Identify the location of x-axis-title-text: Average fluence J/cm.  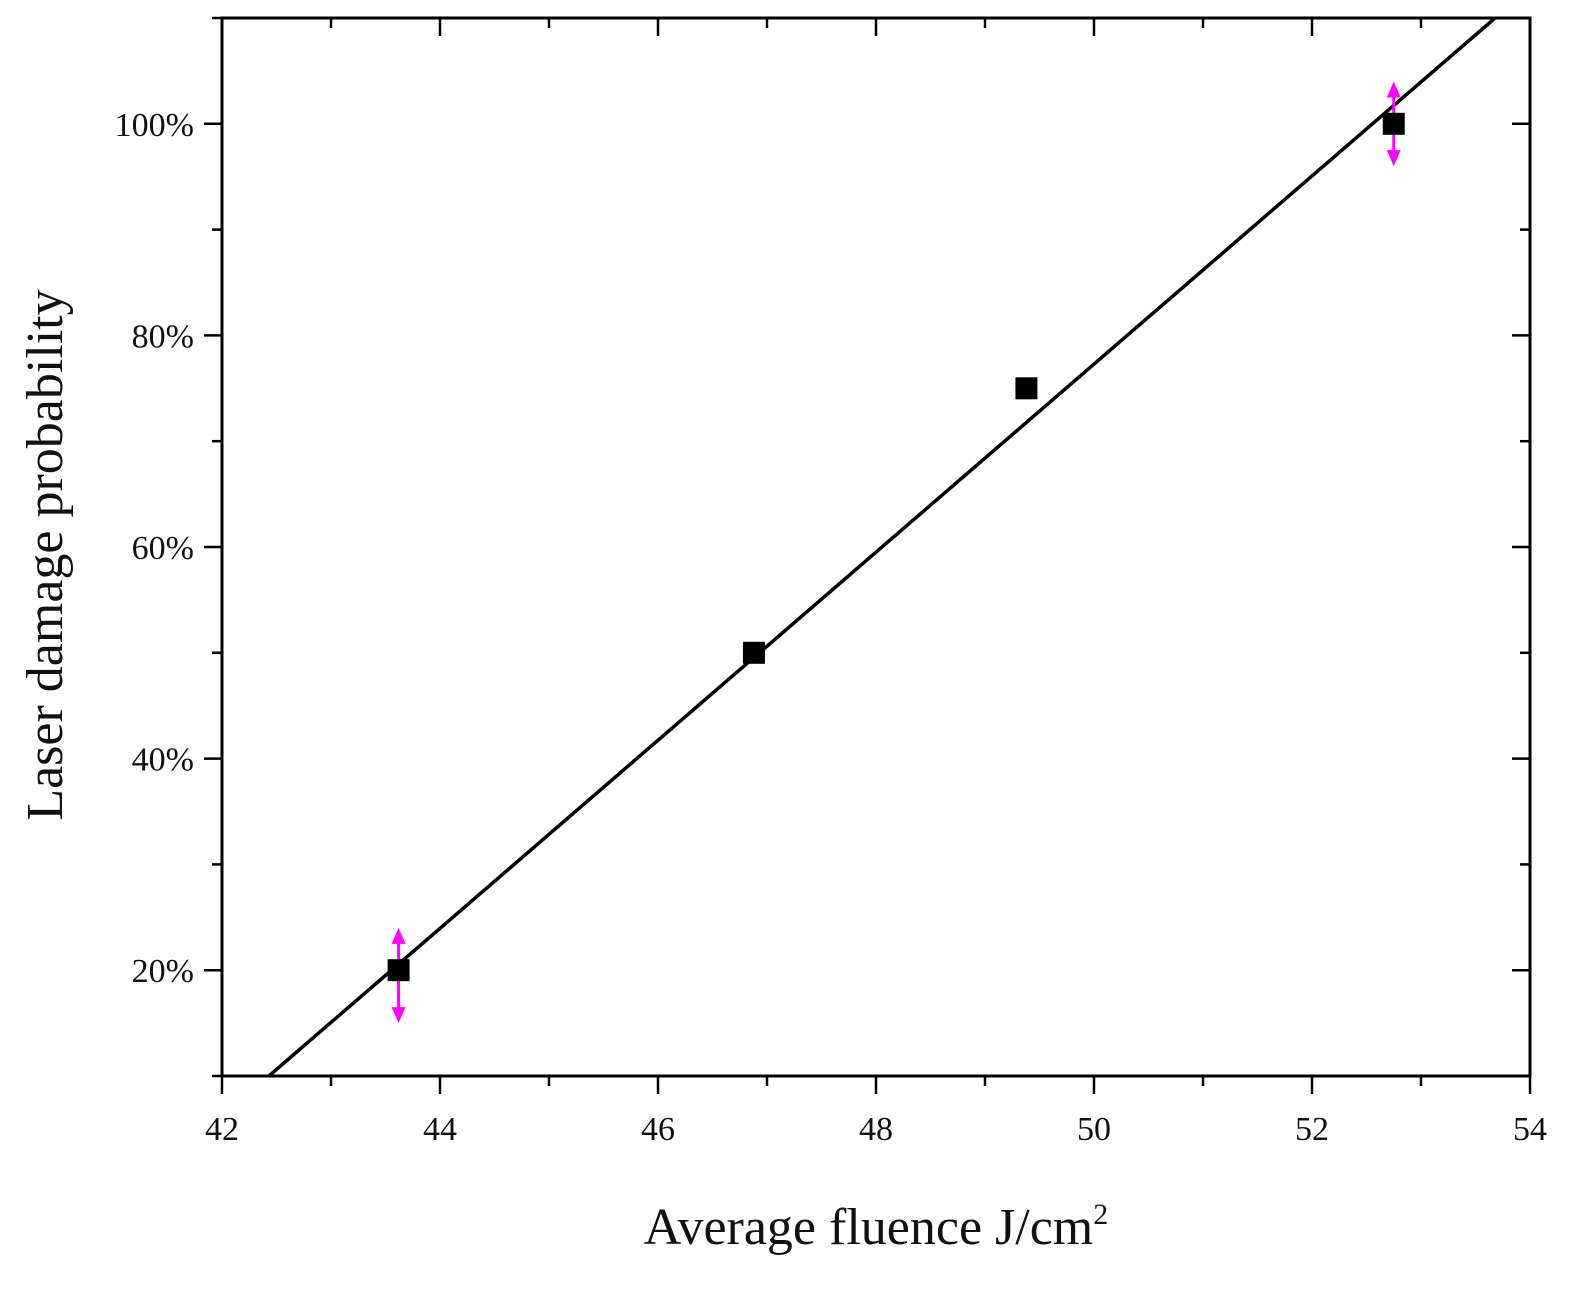
(868, 1227).